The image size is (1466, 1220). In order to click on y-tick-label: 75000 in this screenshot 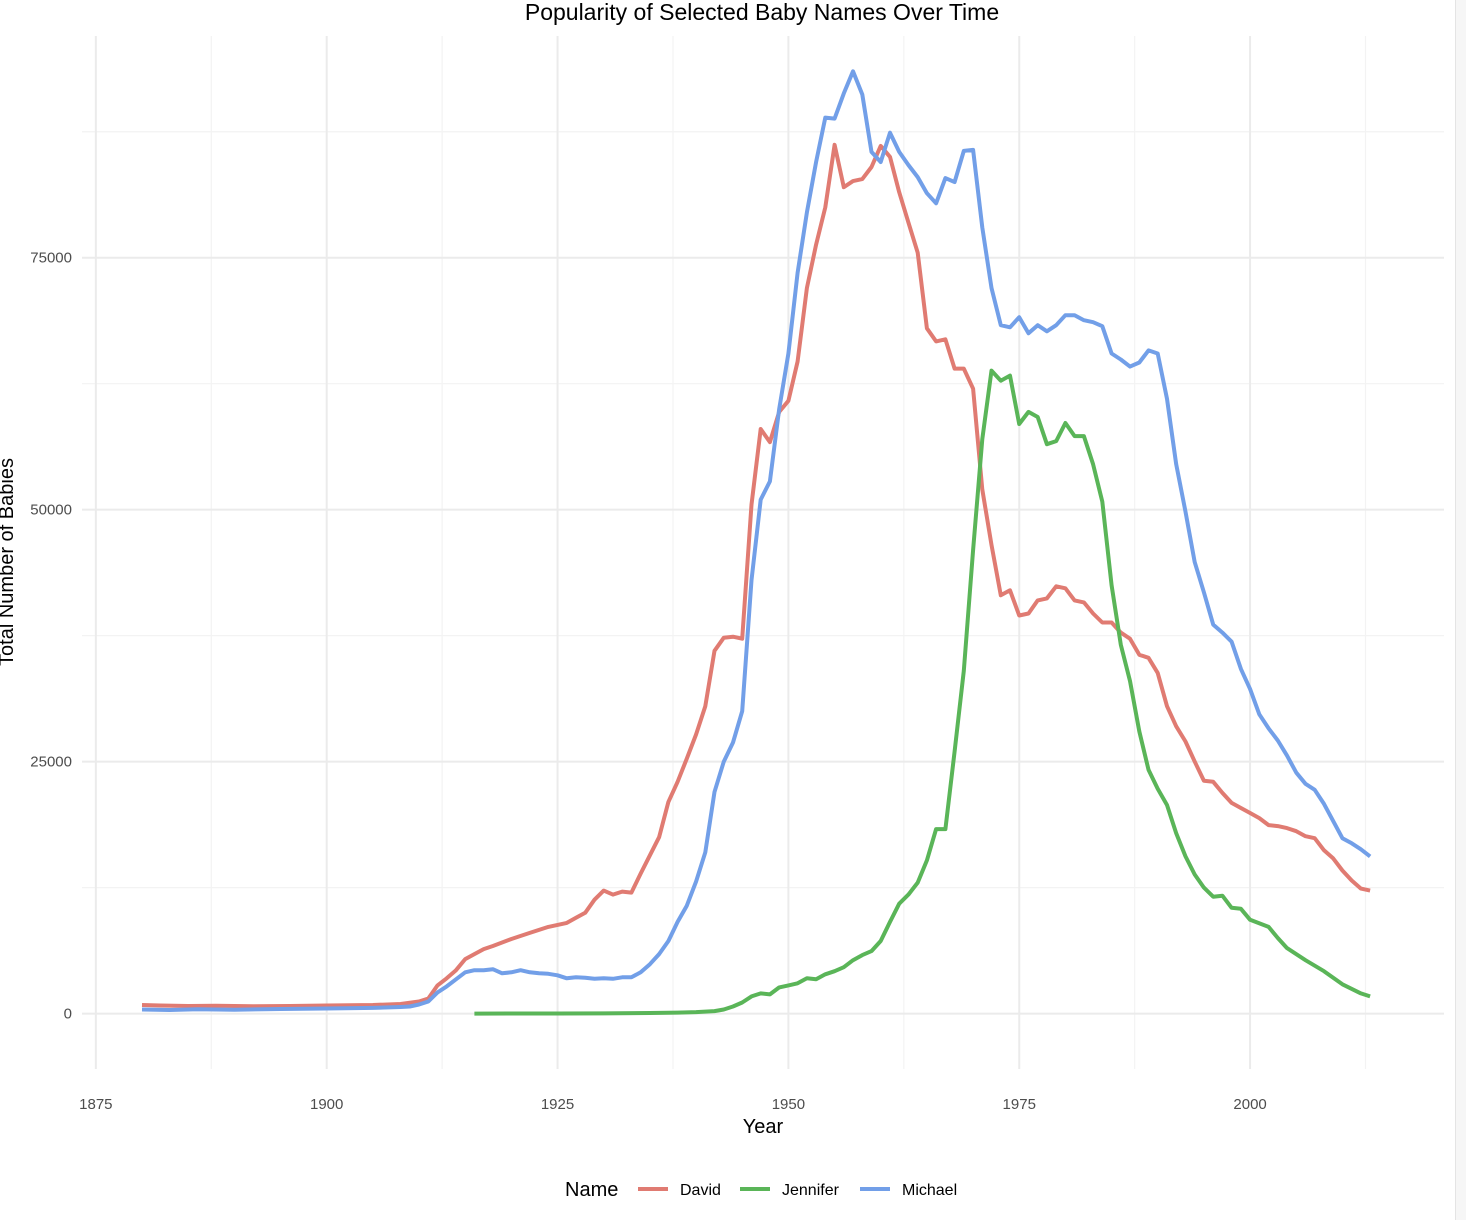, I will do `click(51, 258)`.